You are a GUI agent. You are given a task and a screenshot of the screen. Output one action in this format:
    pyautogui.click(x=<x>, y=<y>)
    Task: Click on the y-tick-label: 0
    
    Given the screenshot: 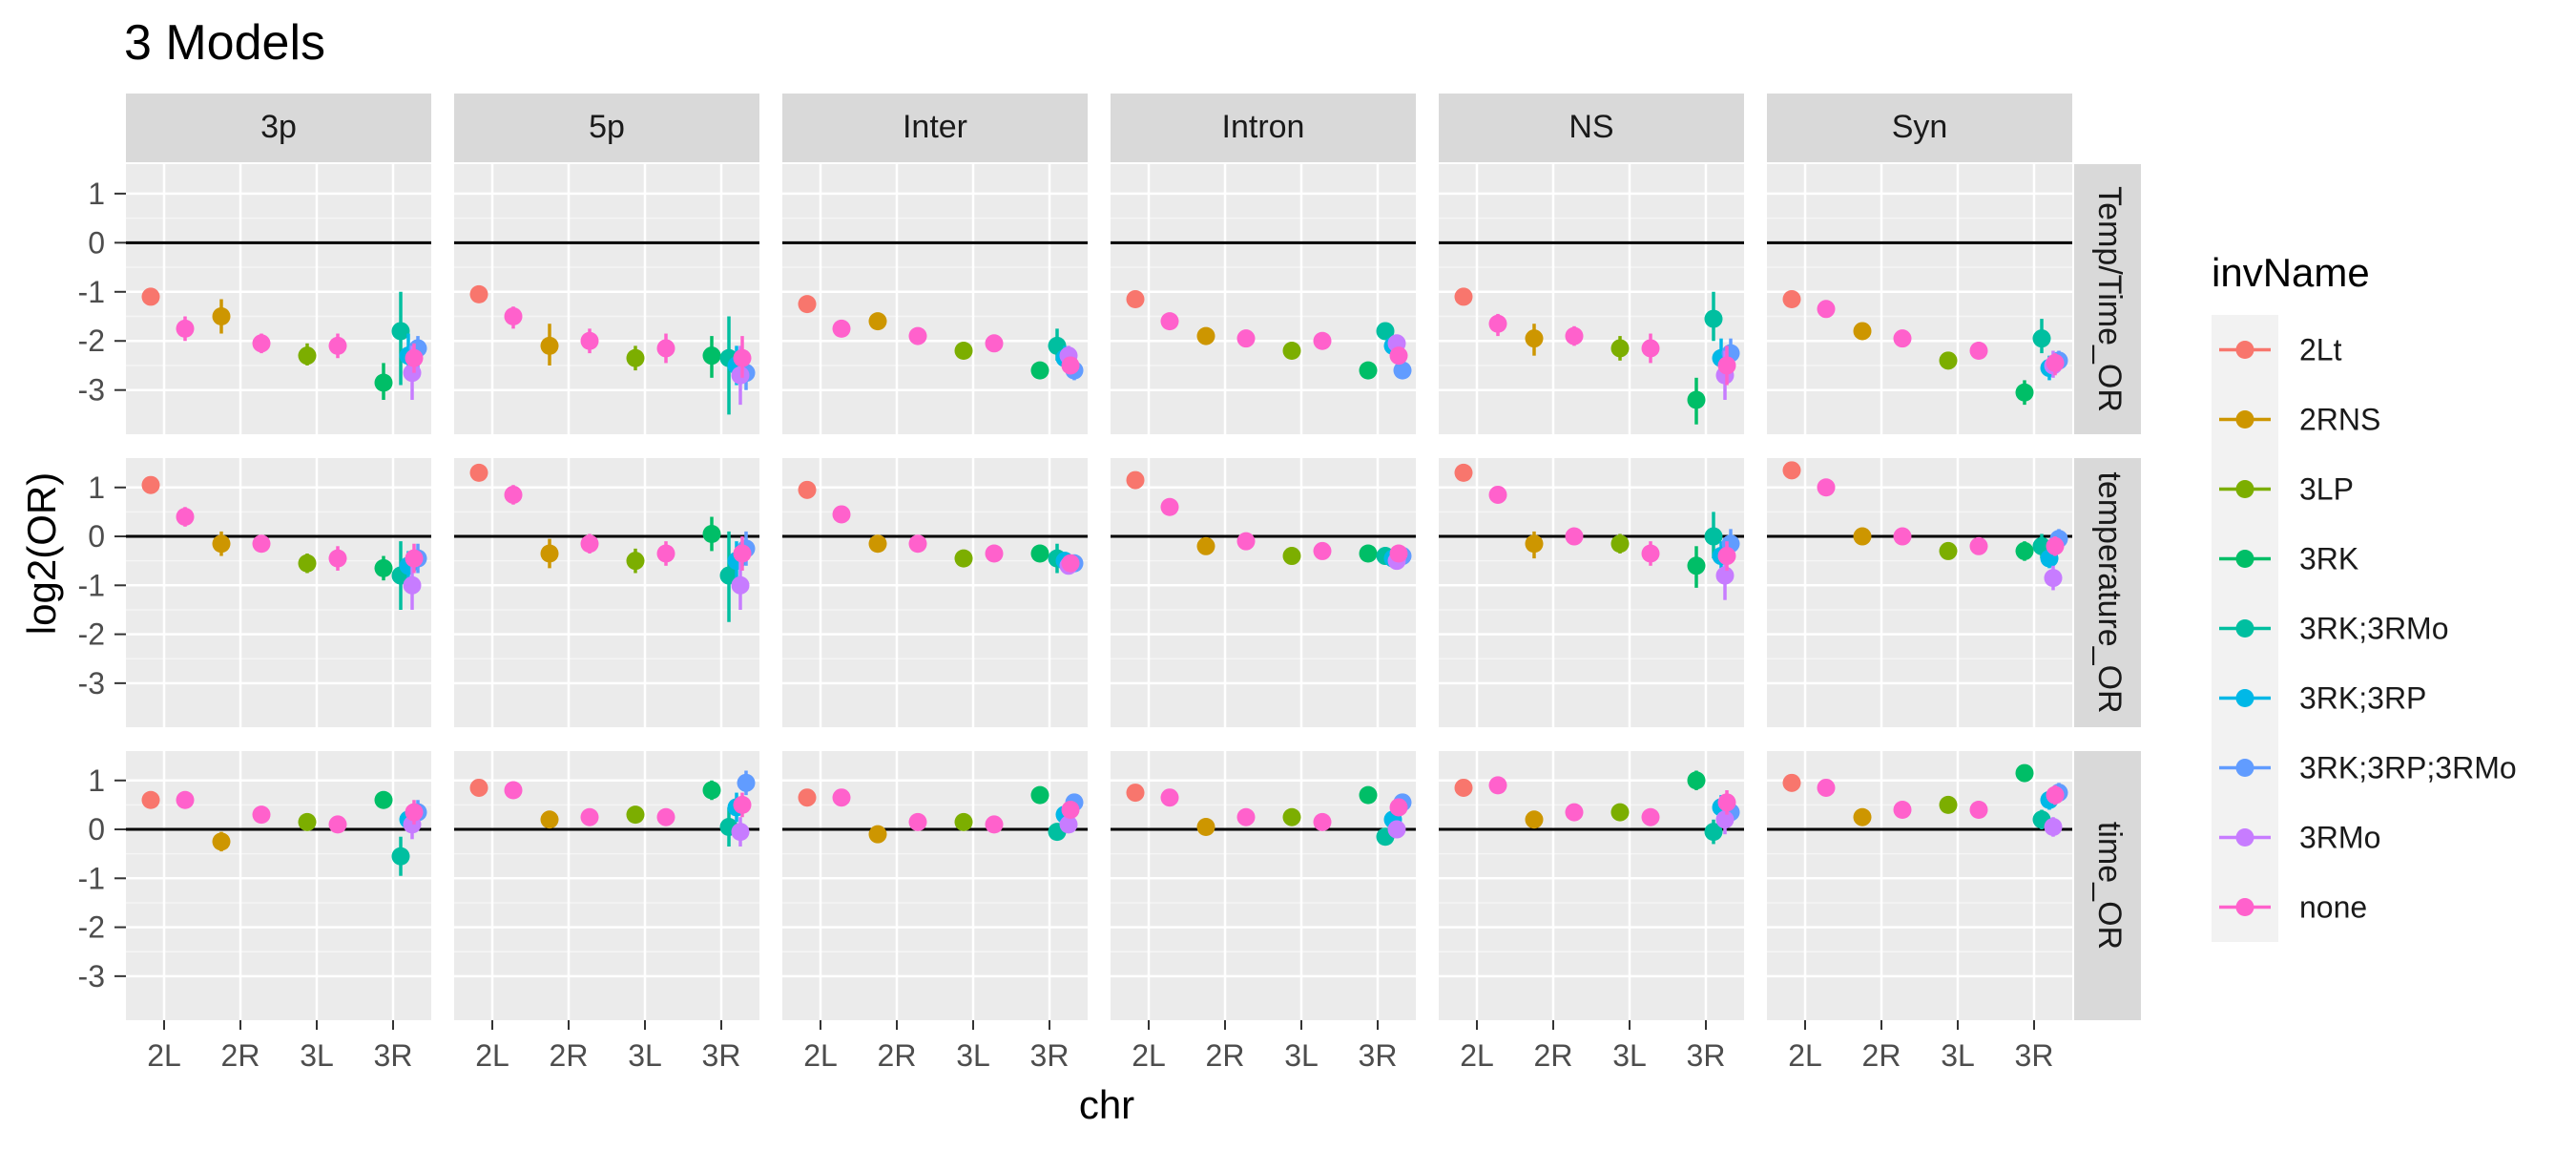 What is the action you would take?
    pyautogui.click(x=96, y=829)
    